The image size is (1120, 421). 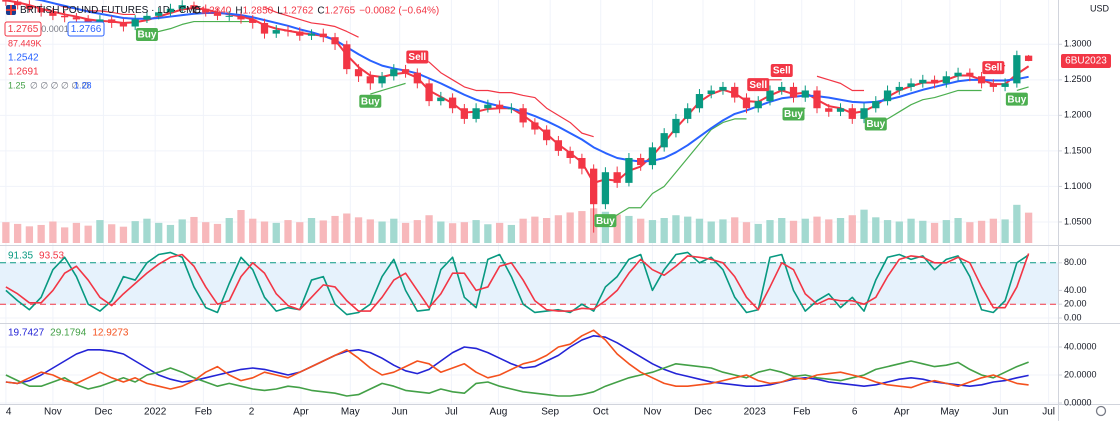 I want to click on dmi-pane, so click(x=517, y=363).